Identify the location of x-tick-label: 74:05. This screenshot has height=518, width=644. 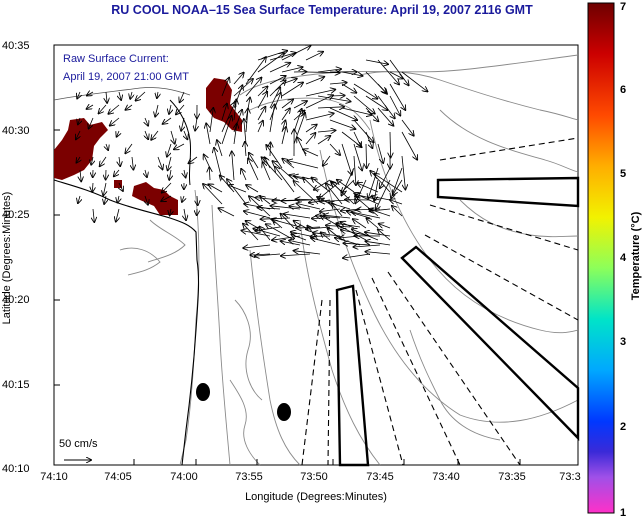
(118, 477).